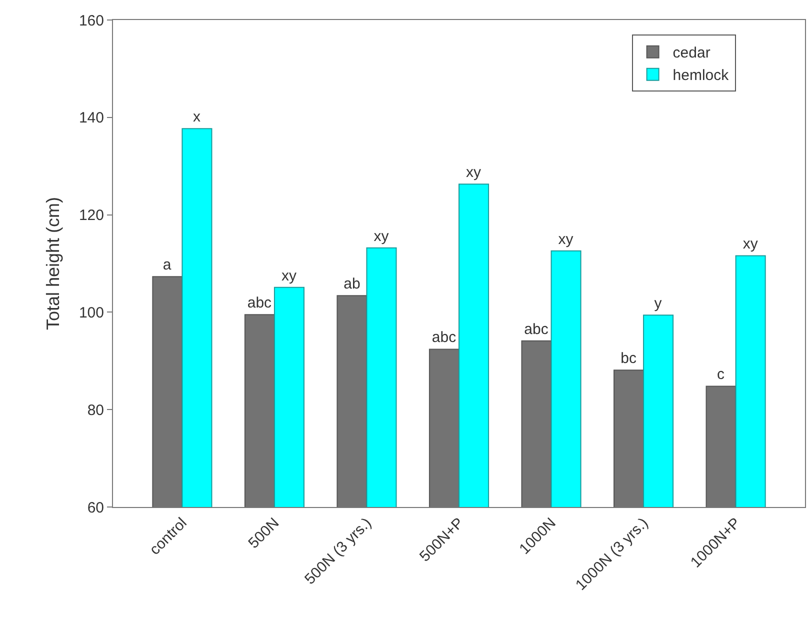 This screenshot has height=636, width=809. What do you see at coordinates (196, 117) in the screenshot?
I see `data-label: x` at bounding box center [196, 117].